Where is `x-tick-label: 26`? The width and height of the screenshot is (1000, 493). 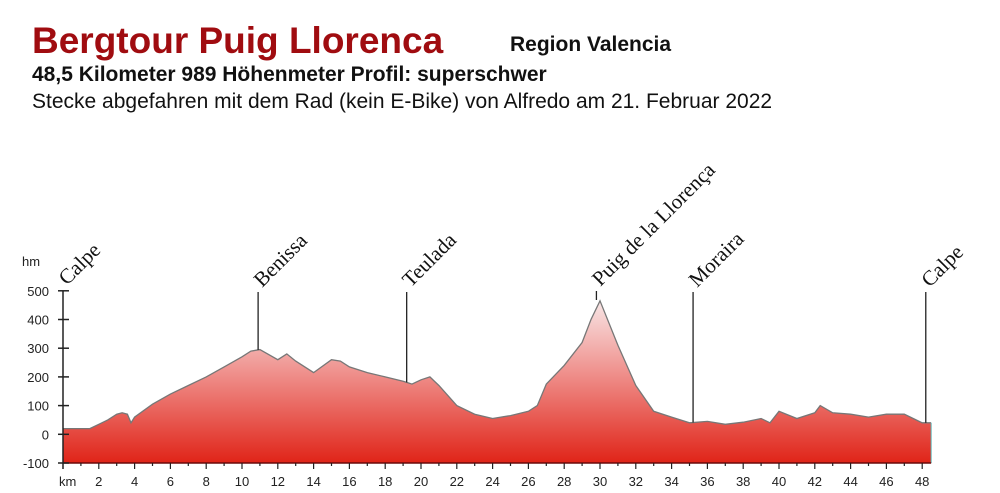 x-tick-label: 26 is located at coordinates (528, 481).